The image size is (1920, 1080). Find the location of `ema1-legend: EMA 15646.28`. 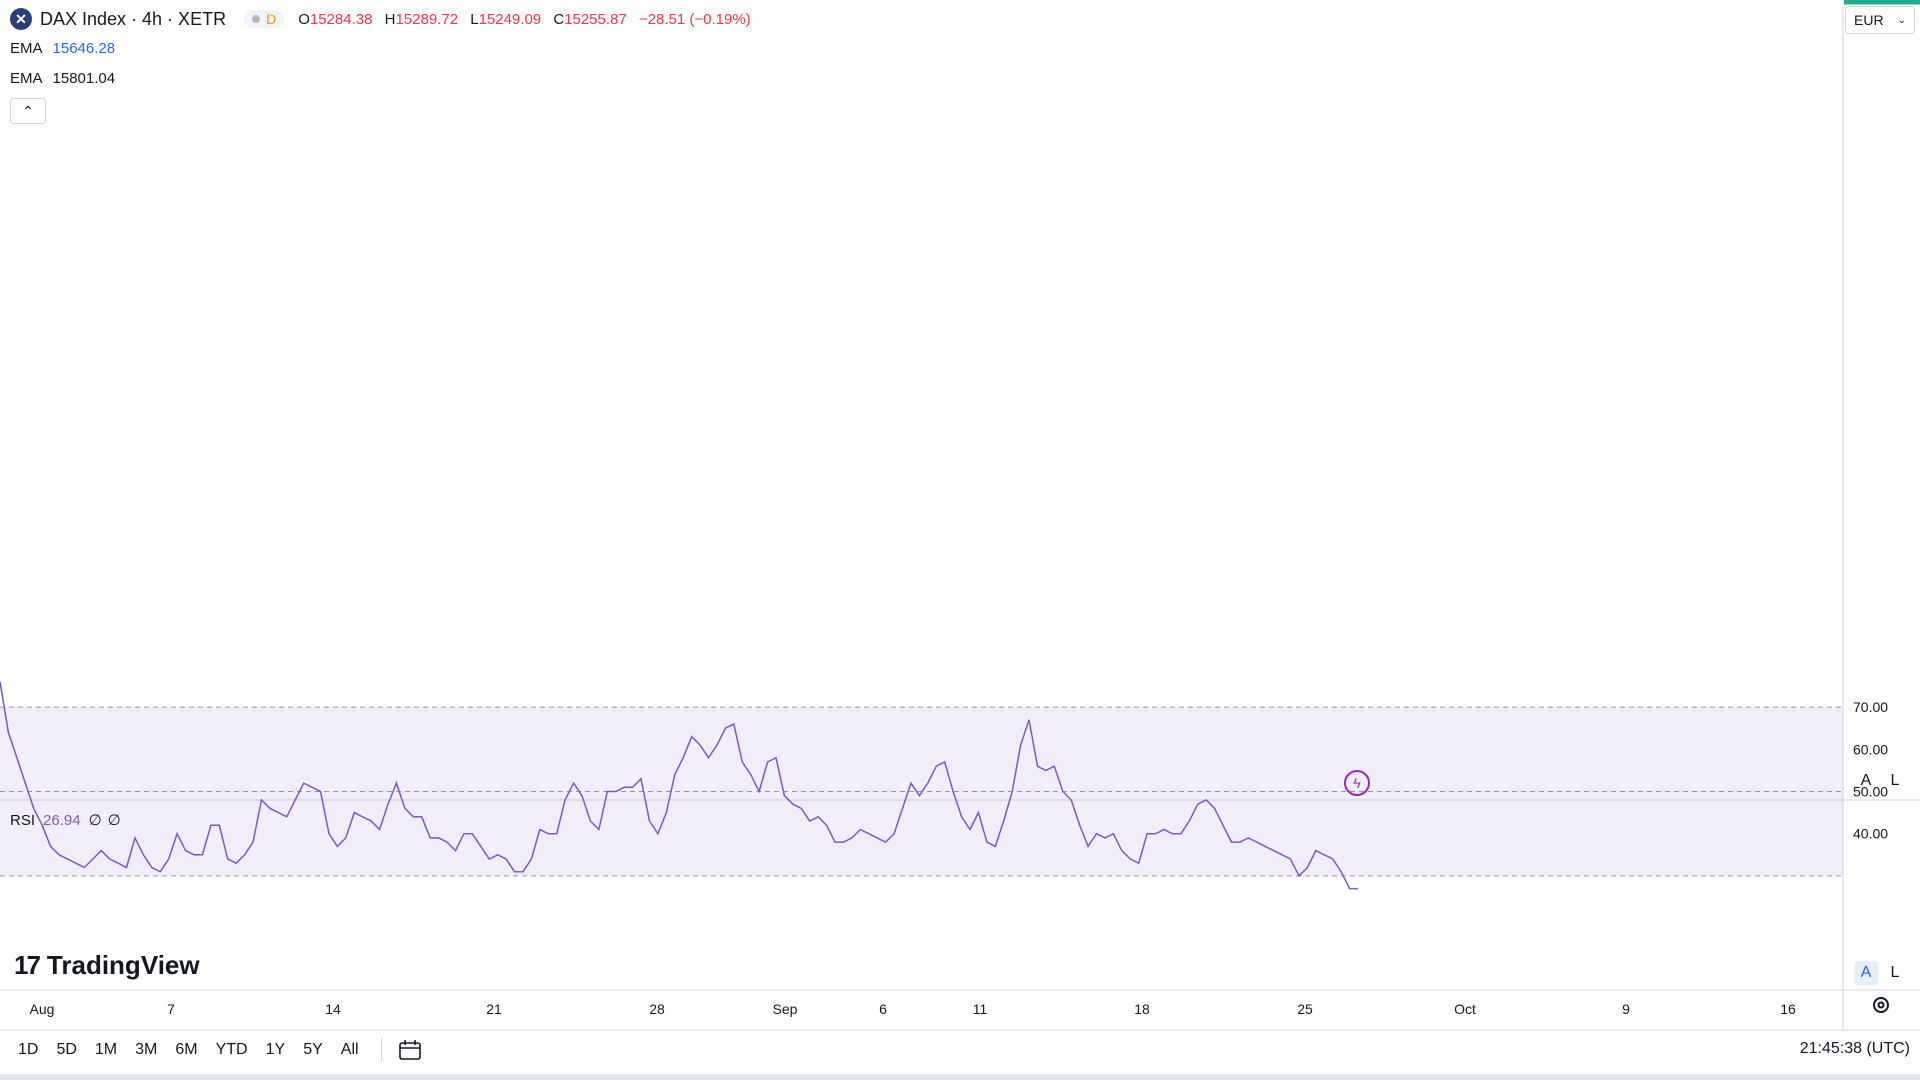

ema1-legend: EMA 15646.28 is located at coordinates (62, 48).